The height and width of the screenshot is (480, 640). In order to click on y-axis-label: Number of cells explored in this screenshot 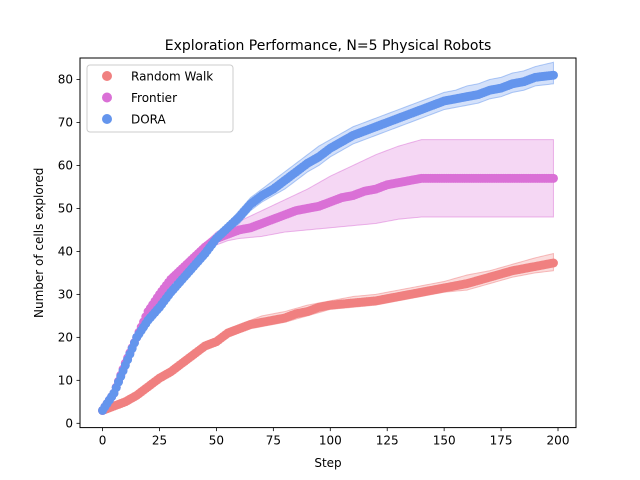, I will do `click(39, 243)`.